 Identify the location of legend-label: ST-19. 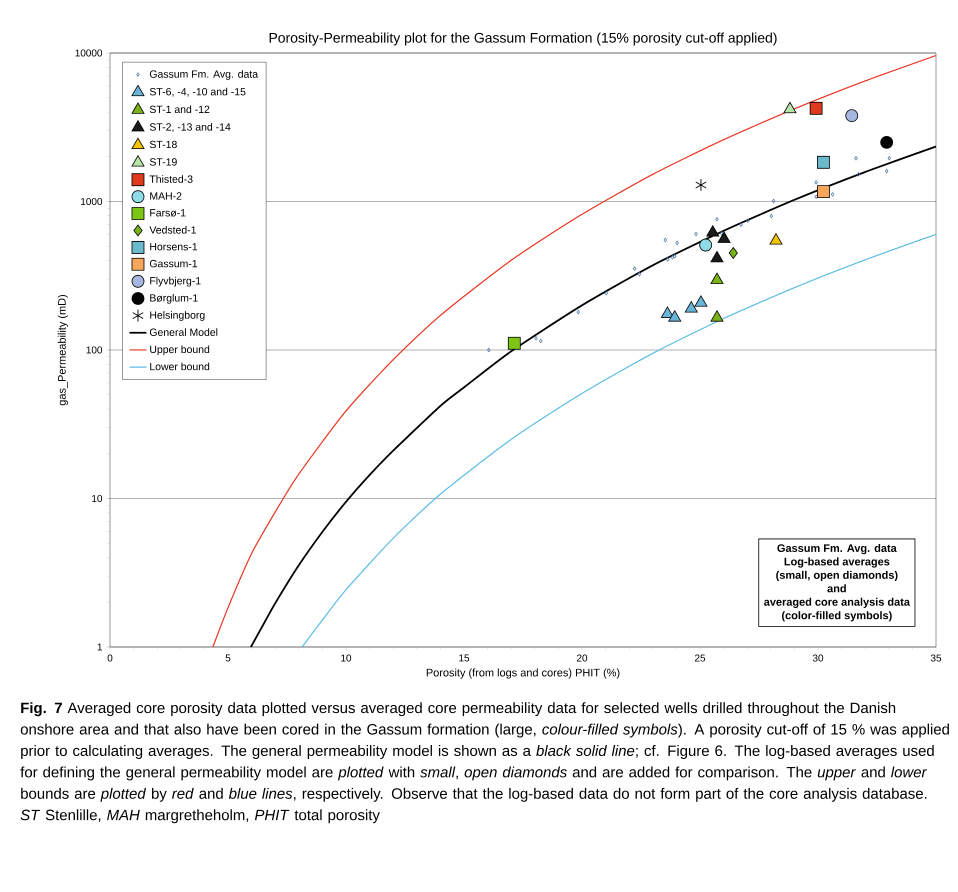
(163, 162).